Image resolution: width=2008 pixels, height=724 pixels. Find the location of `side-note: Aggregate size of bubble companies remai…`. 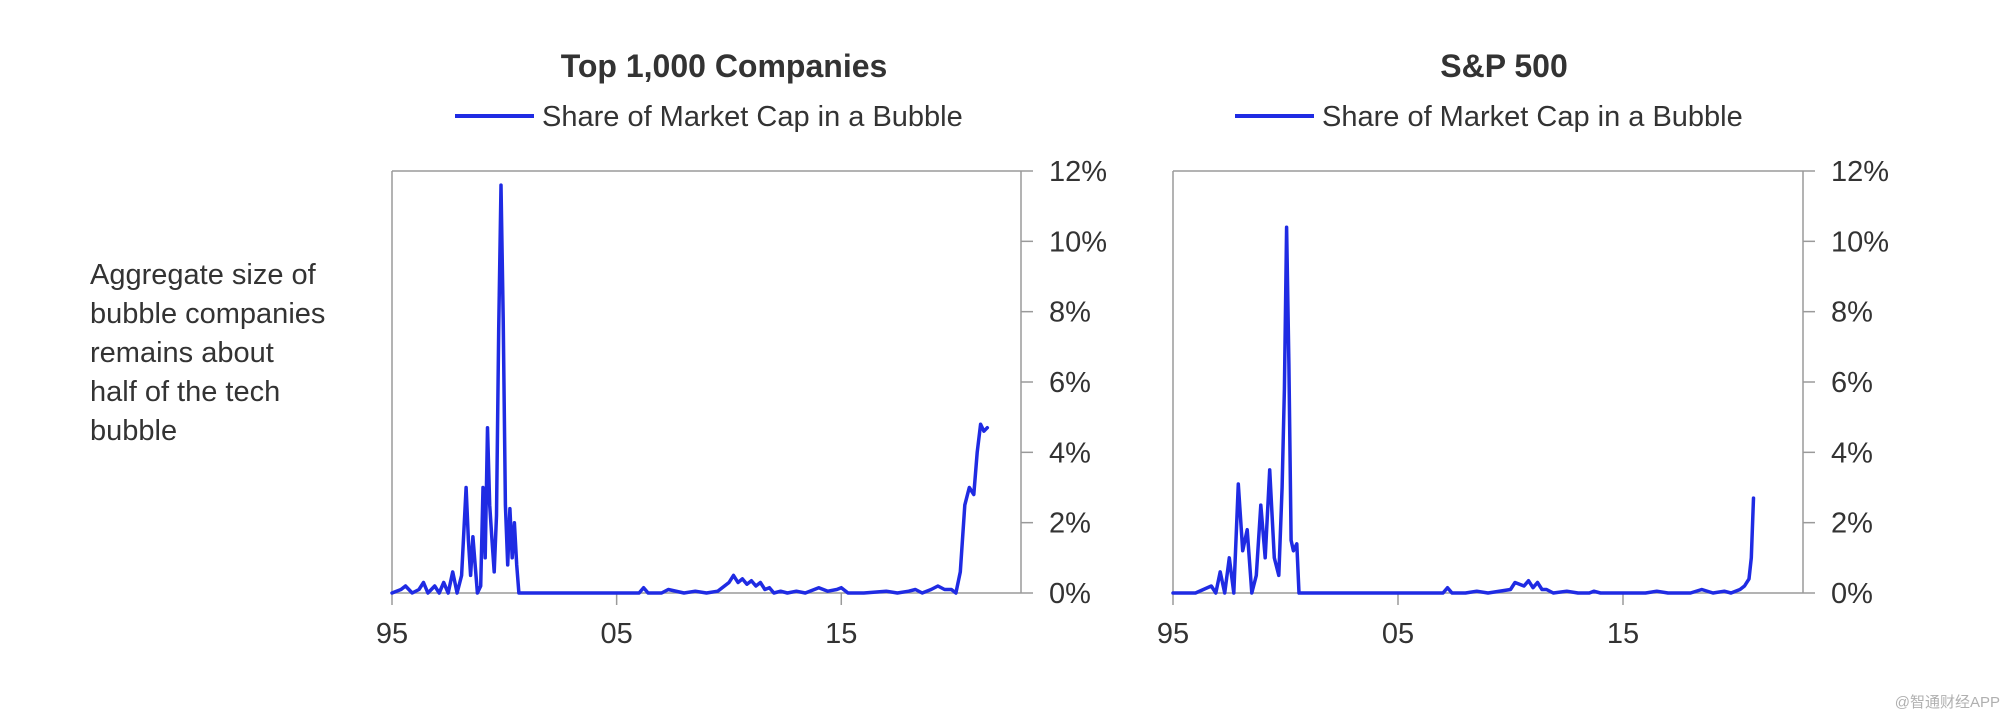

side-note: Aggregate size of bubble companies remai… is located at coordinates (235, 353).